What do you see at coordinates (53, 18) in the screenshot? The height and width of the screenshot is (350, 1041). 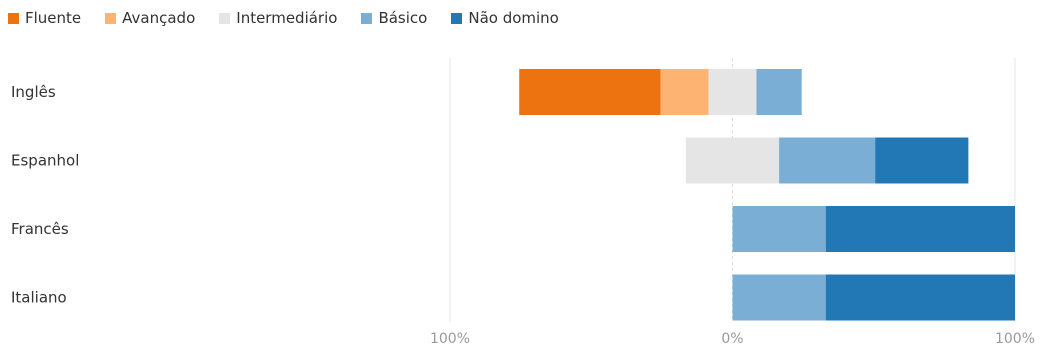 I see `legend-label: Fluente` at bounding box center [53, 18].